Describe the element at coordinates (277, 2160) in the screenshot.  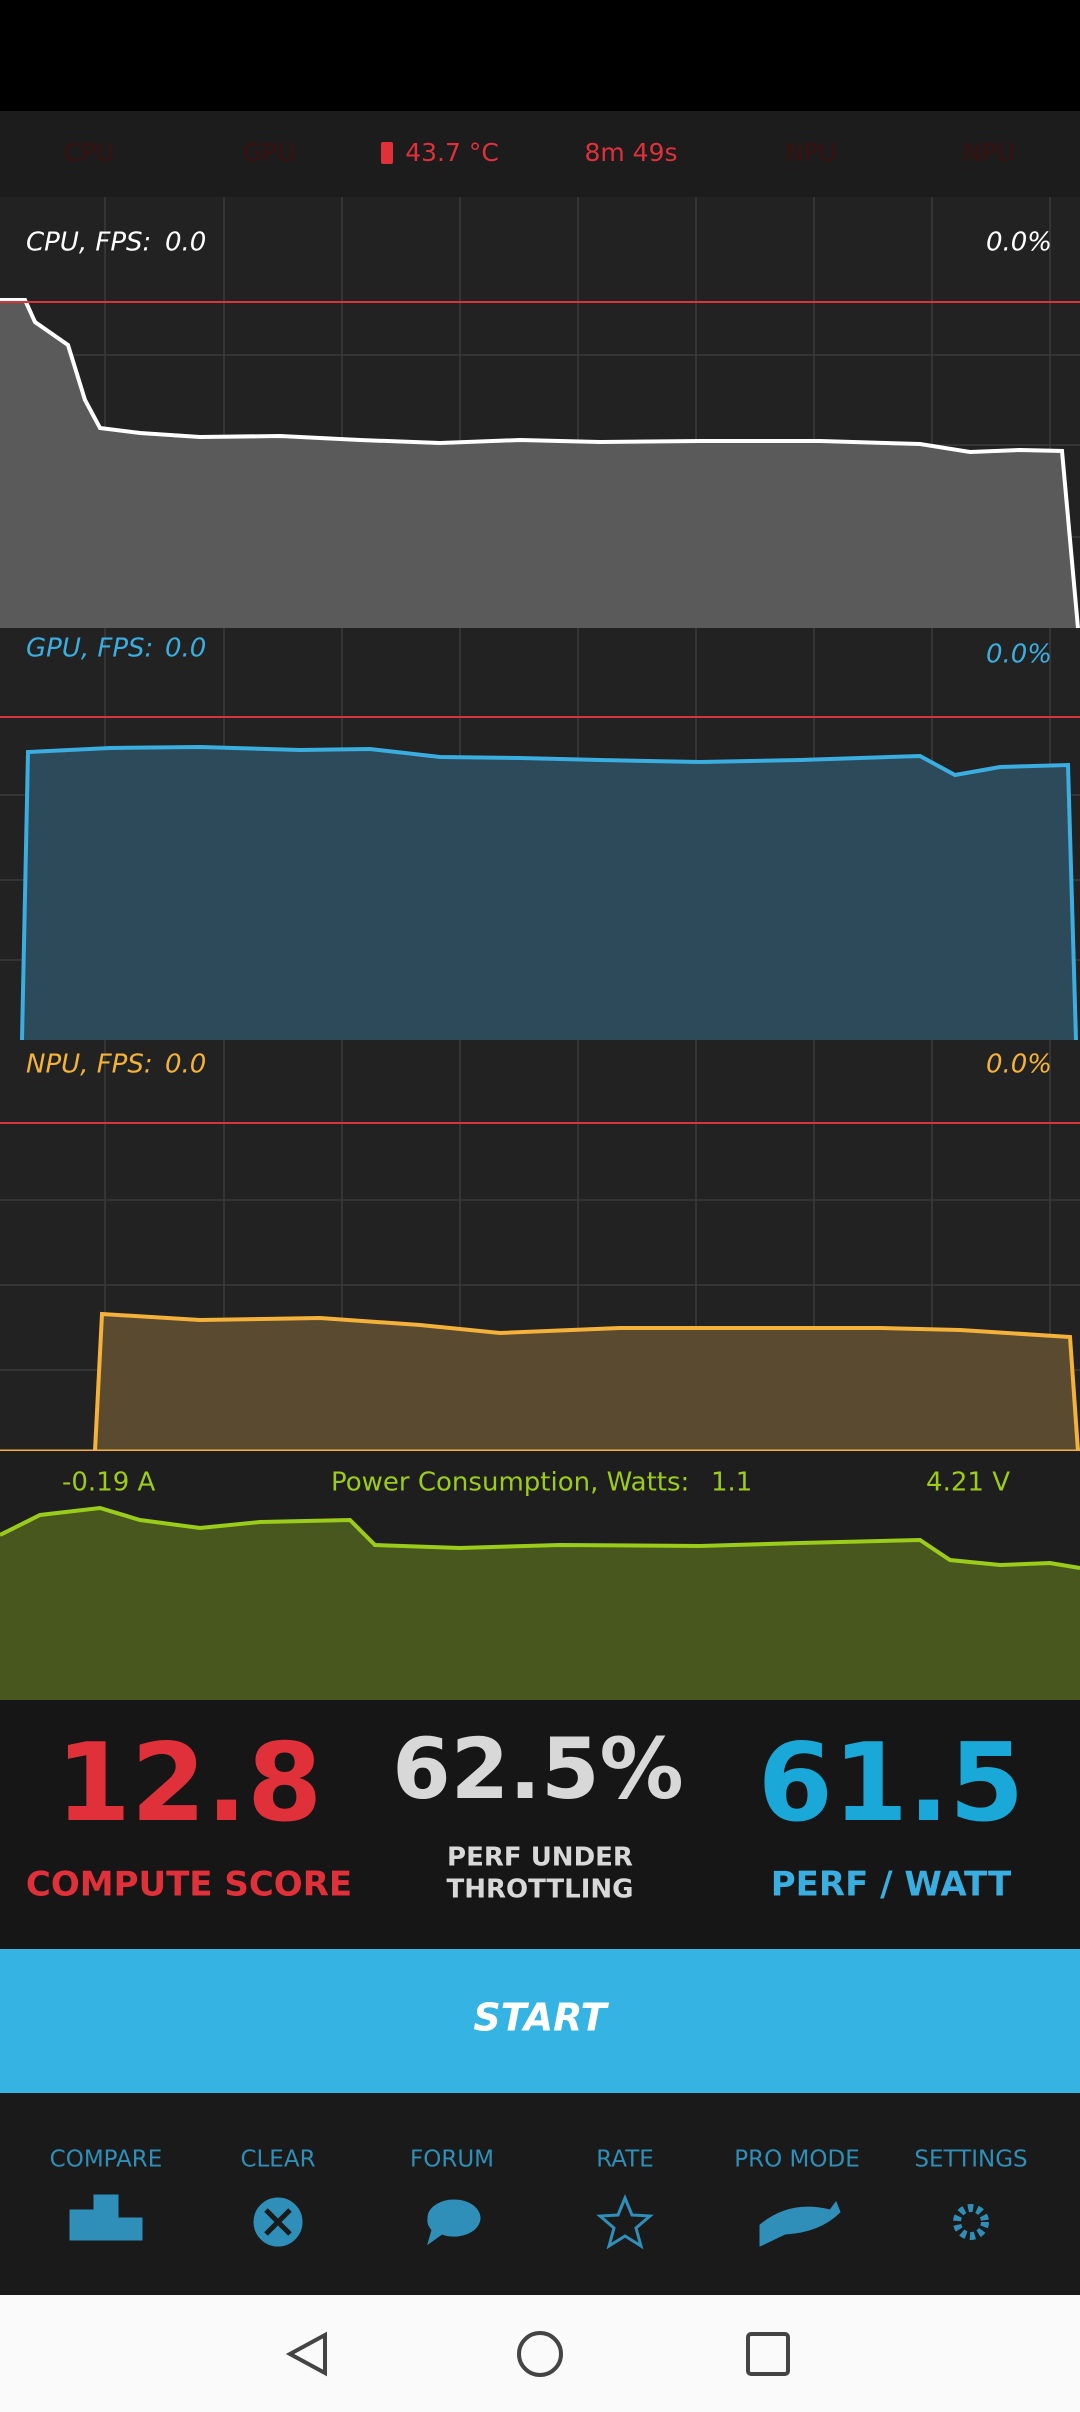
I see `tab-clear: CLEAR` at that location.